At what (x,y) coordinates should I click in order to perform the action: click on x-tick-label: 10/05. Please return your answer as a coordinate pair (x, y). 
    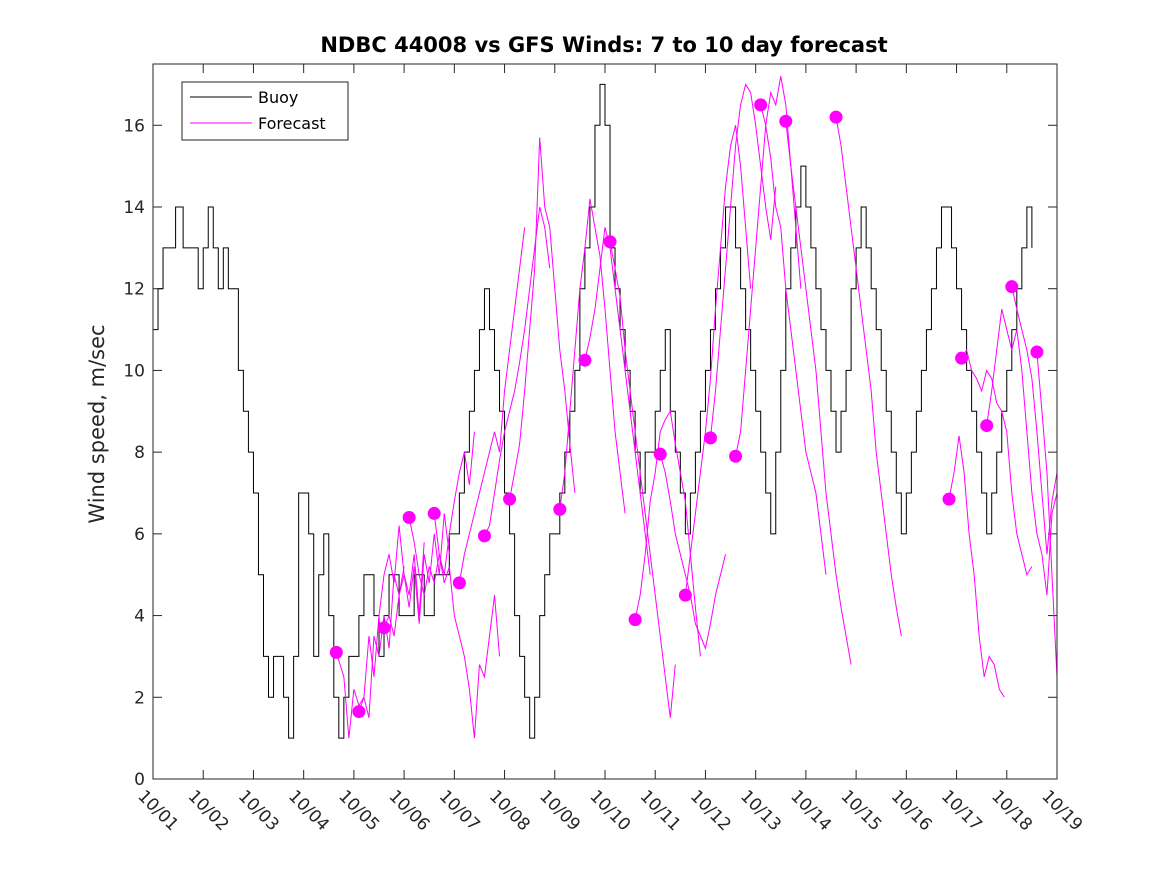
    Looking at the image, I should click on (358, 810).